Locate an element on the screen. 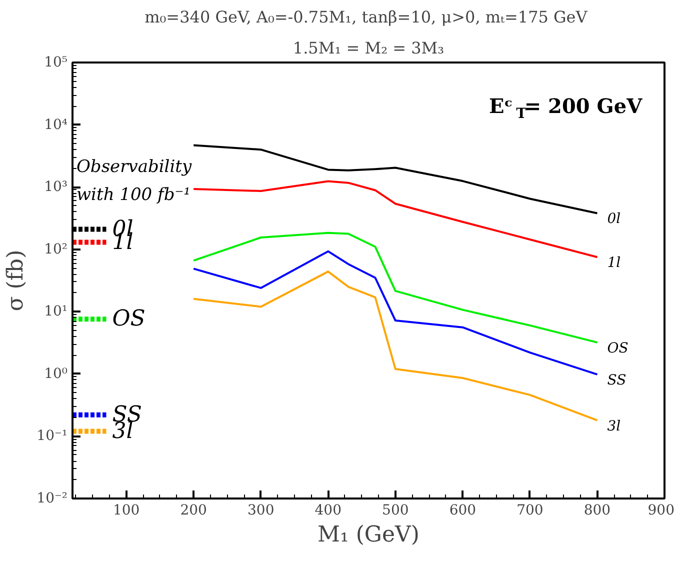 The width and height of the screenshot is (674, 568). x-tick-label: 200 is located at coordinates (193, 510).